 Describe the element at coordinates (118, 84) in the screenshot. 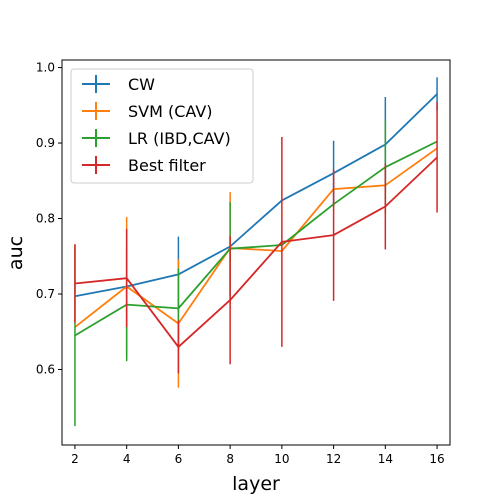

I see `legend-item: CW` at that location.